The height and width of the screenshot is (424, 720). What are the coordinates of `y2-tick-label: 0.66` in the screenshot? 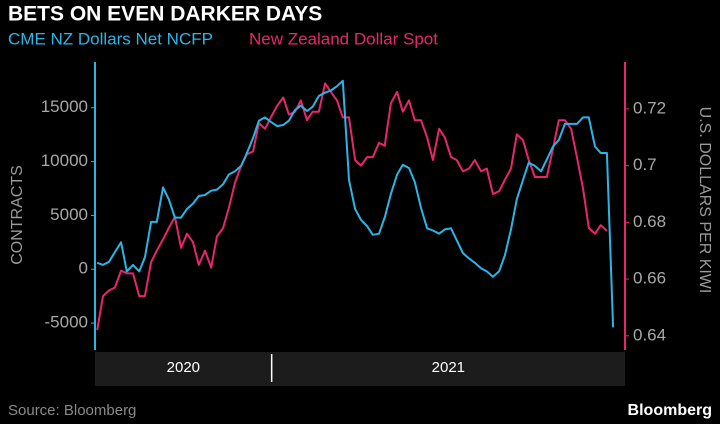 It's located at (649, 278).